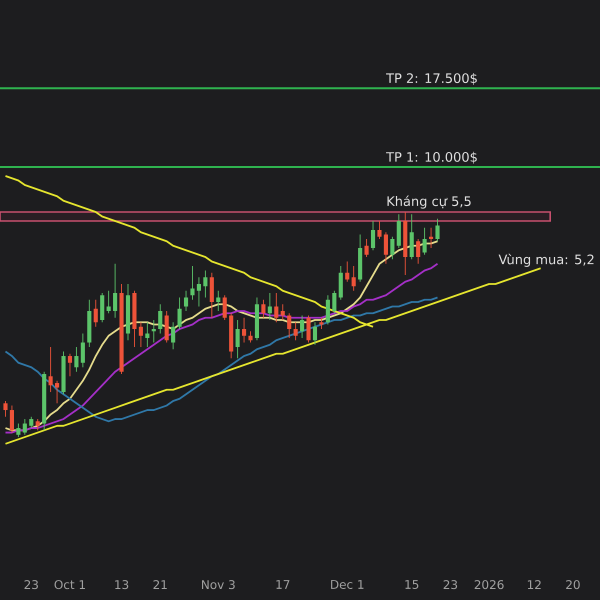 The image size is (600, 600). Describe the element at coordinates (489, 585) in the screenshot. I see `x-tick-label: 2026` at that location.